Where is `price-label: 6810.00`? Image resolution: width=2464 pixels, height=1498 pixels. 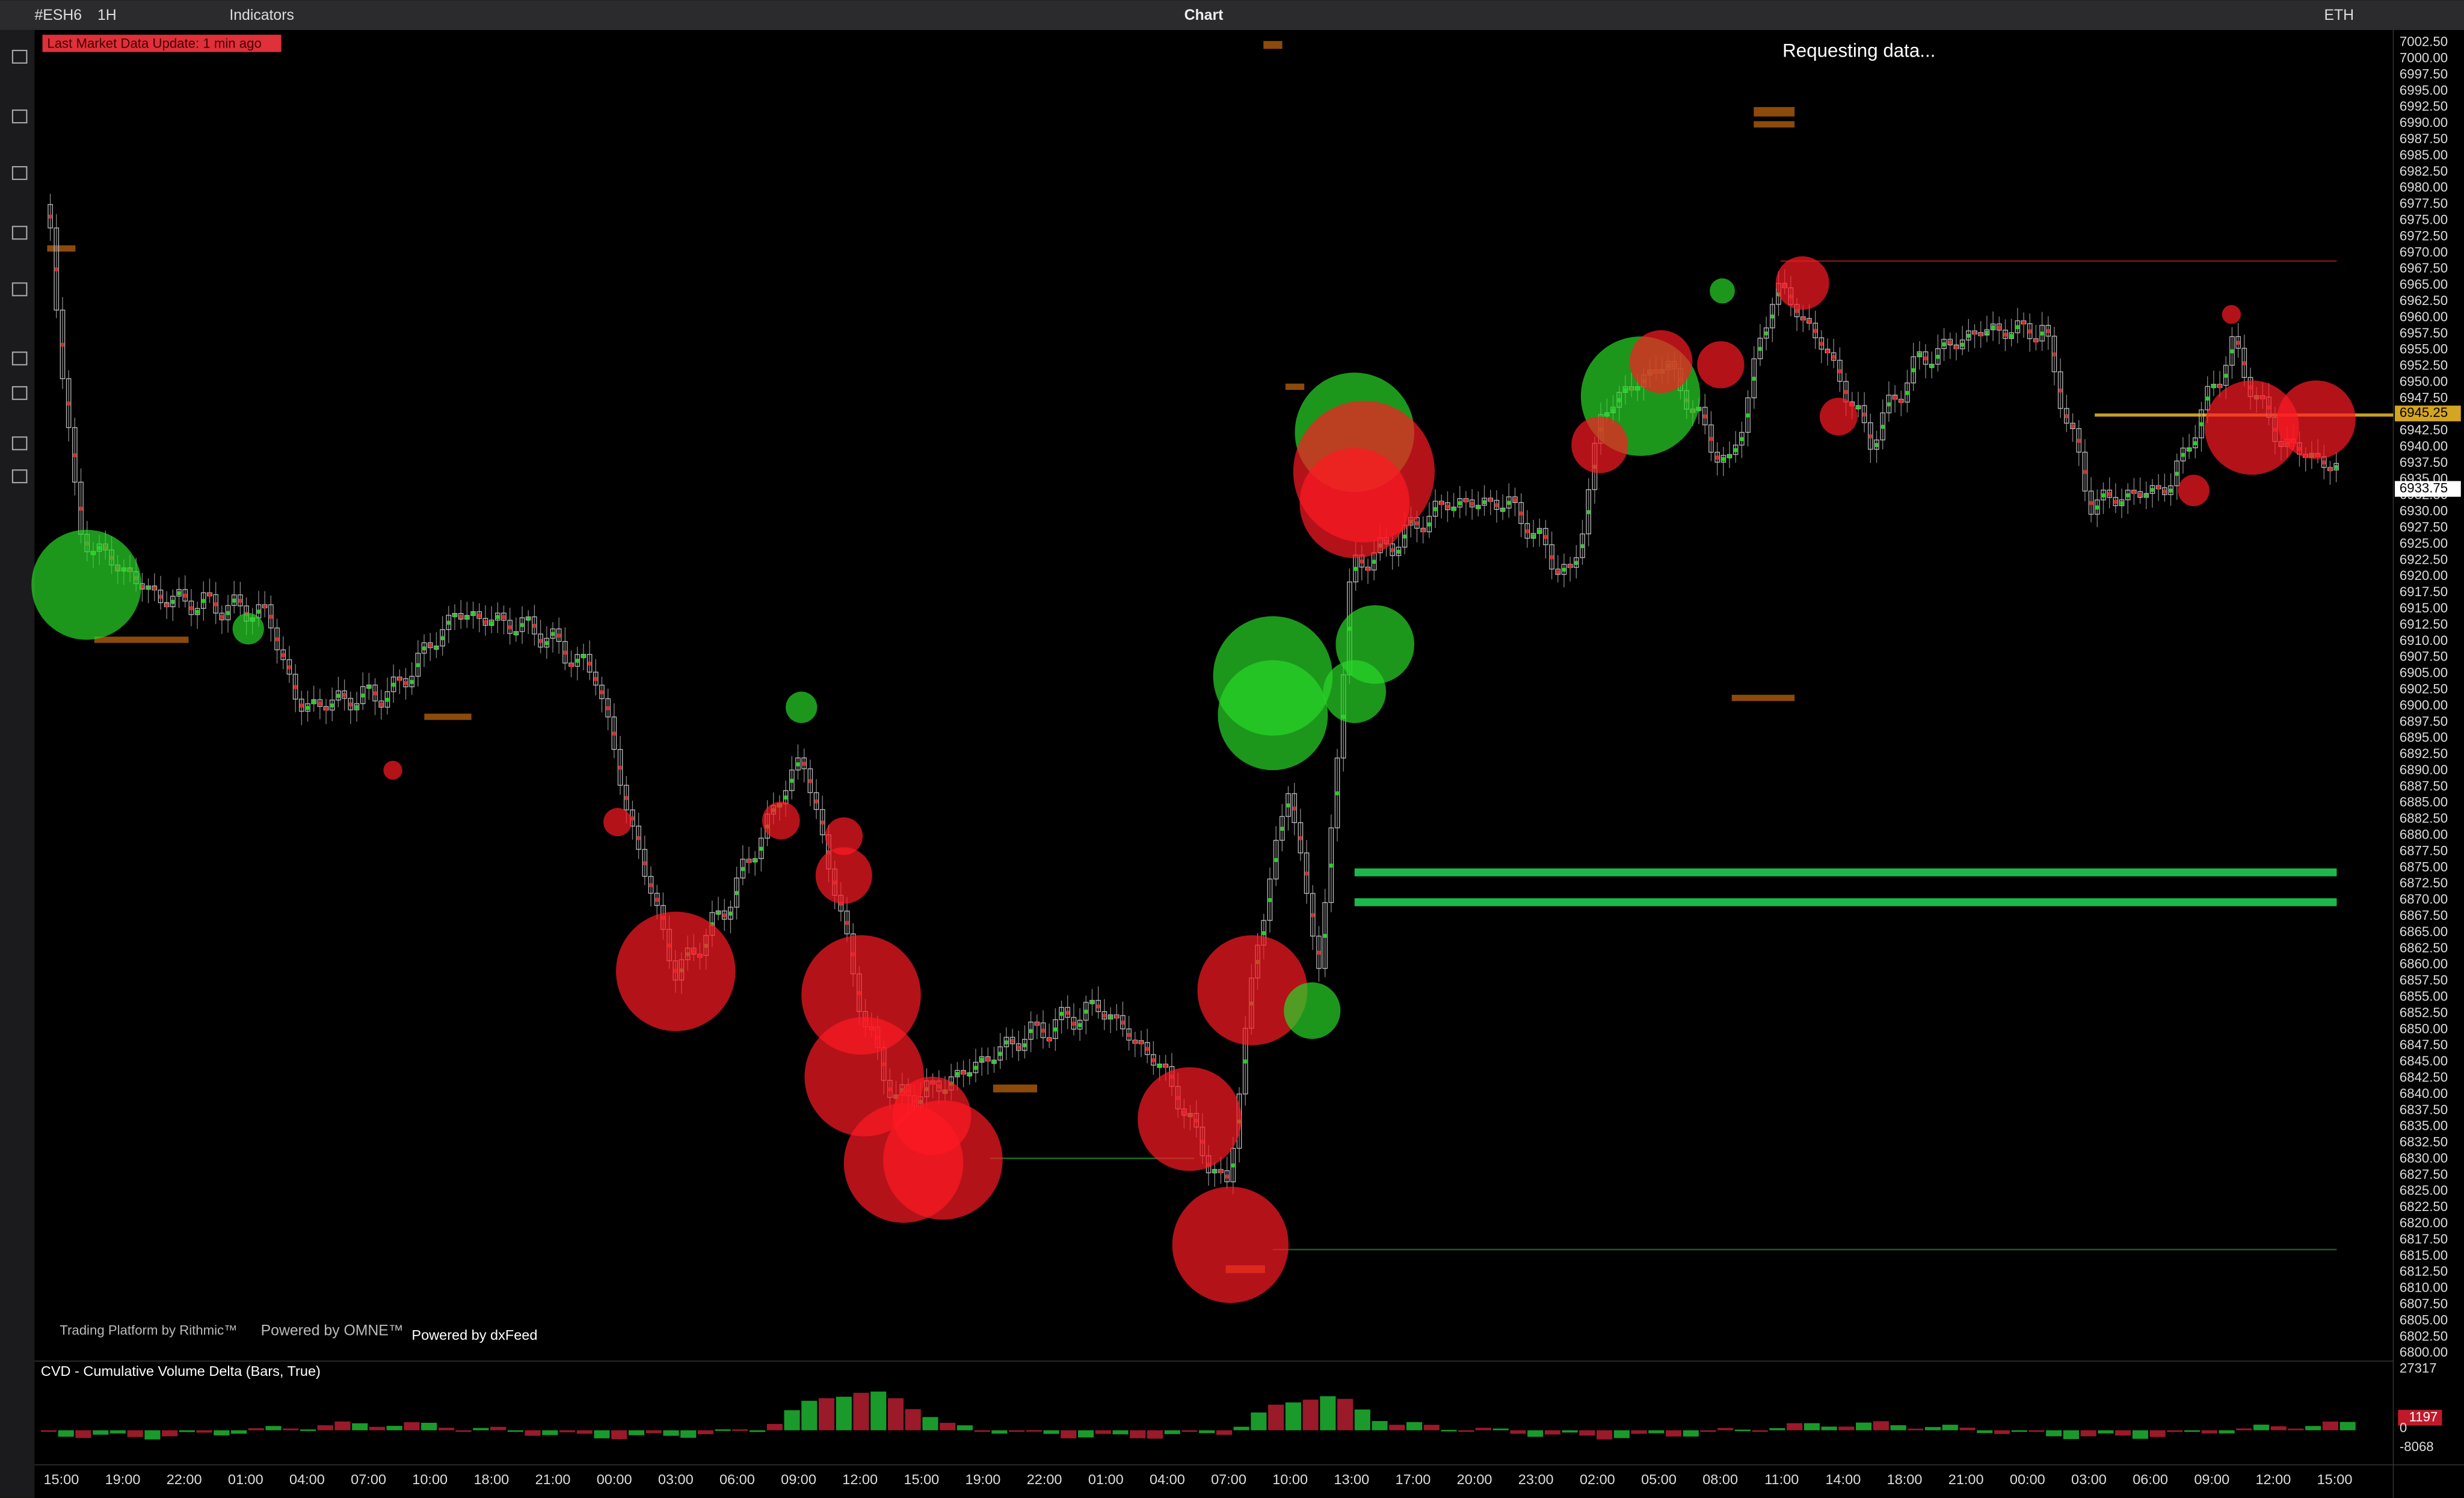
price-label: 6810.00 is located at coordinates (2424, 1287).